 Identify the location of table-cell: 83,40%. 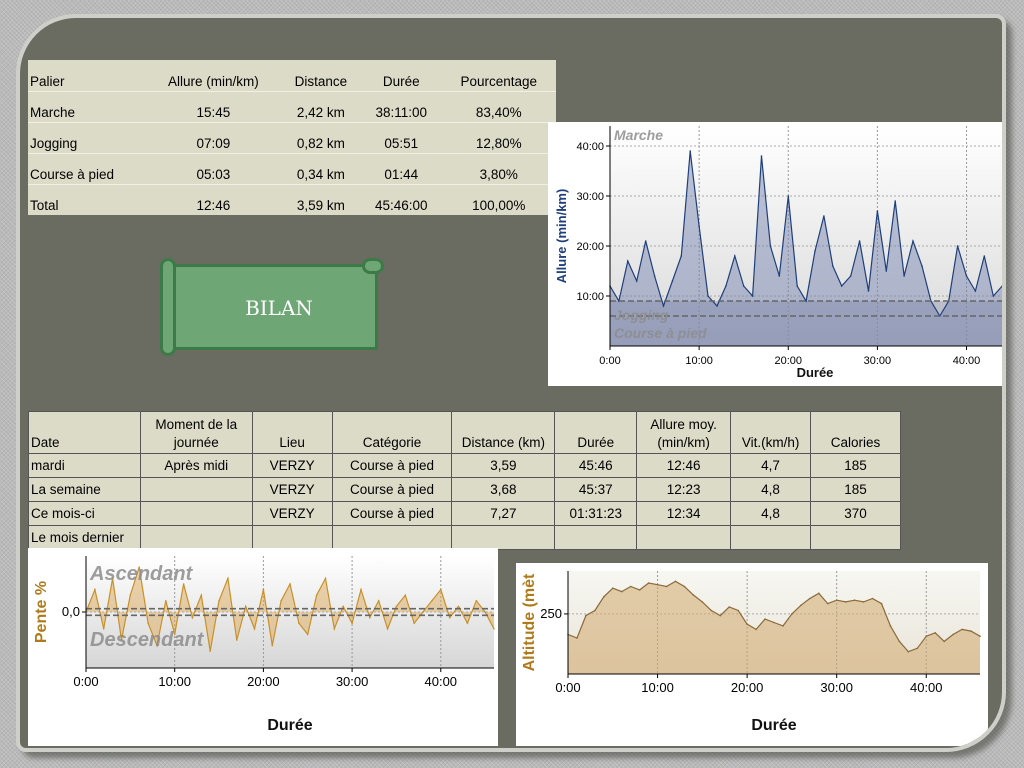
(498, 107).